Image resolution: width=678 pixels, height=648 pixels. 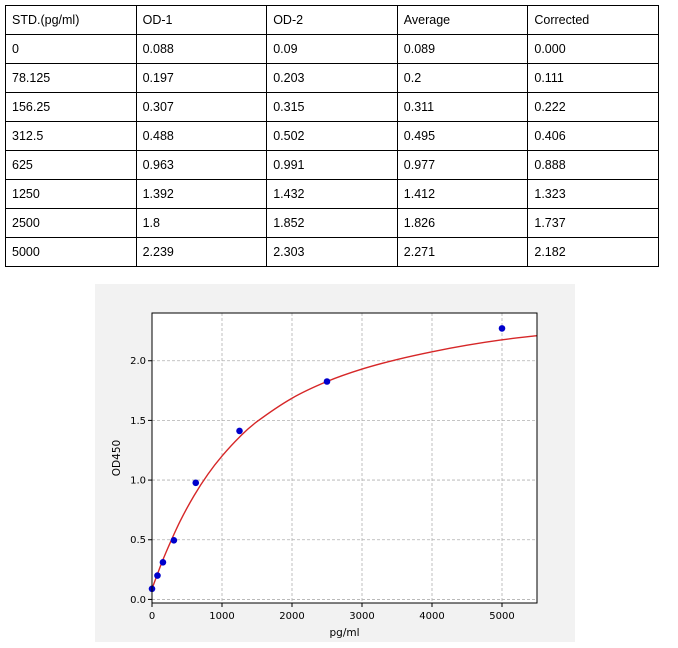 I want to click on cell-od2: 1.432, so click(x=332, y=194).